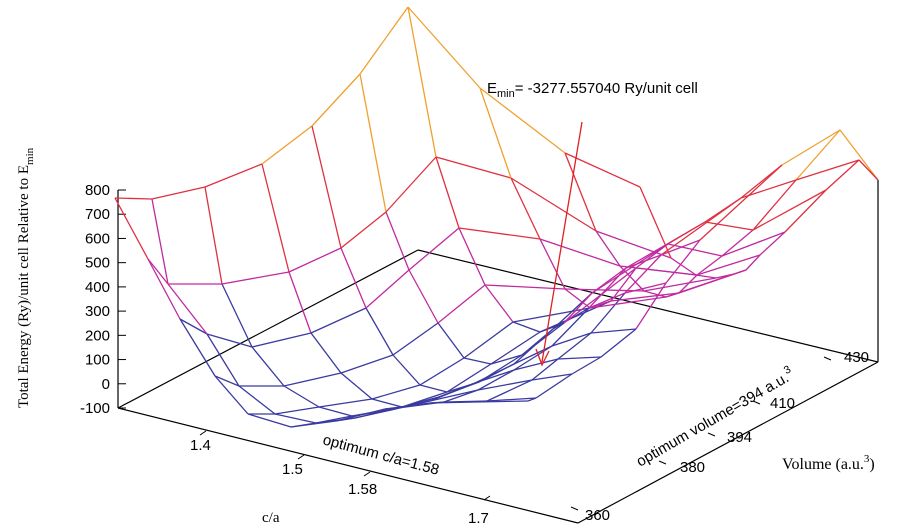 Image resolution: width=918 pixels, height=530 pixels. Describe the element at coordinates (97, 287) in the screenshot. I see `z-axis-tick-label: 400` at that location.